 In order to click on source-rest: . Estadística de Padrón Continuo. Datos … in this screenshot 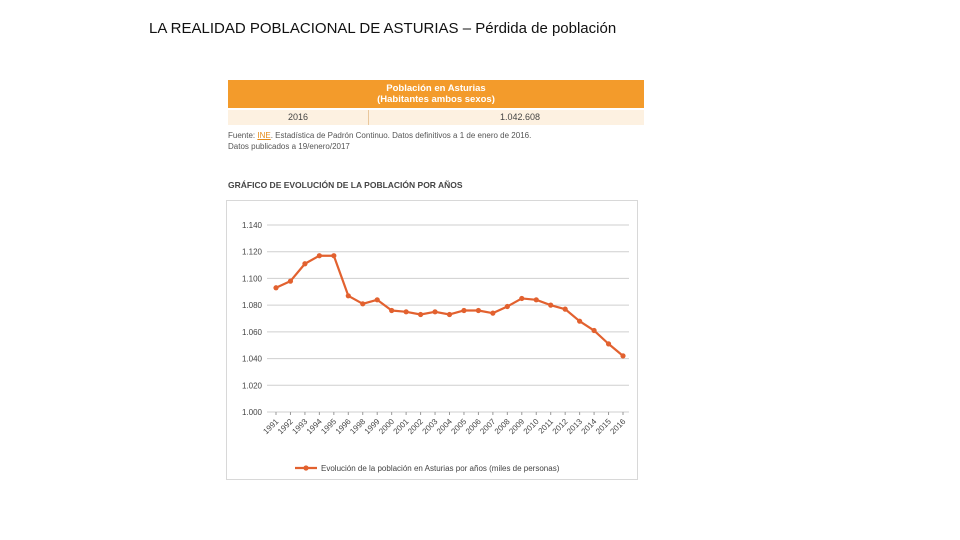, I will do `click(401, 135)`.